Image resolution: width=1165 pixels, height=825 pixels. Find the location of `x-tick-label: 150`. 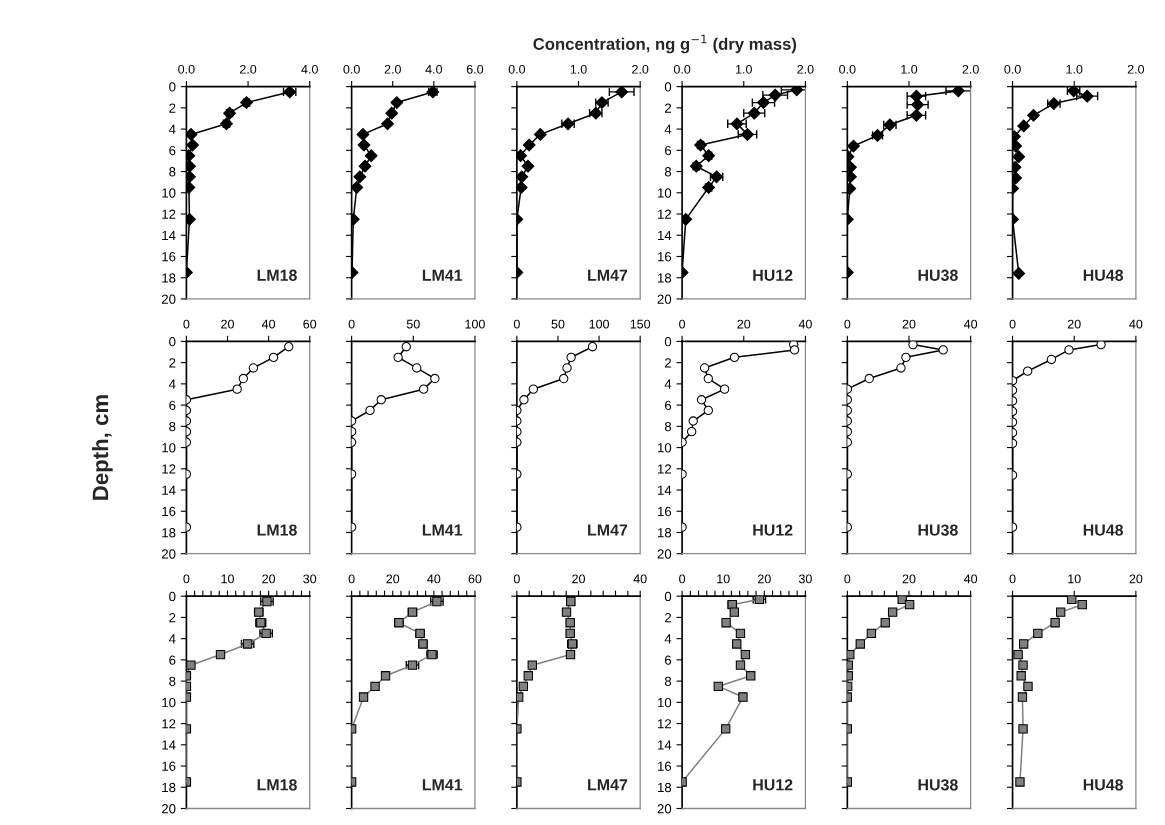

x-tick-label: 150 is located at coordinates (640, 324).